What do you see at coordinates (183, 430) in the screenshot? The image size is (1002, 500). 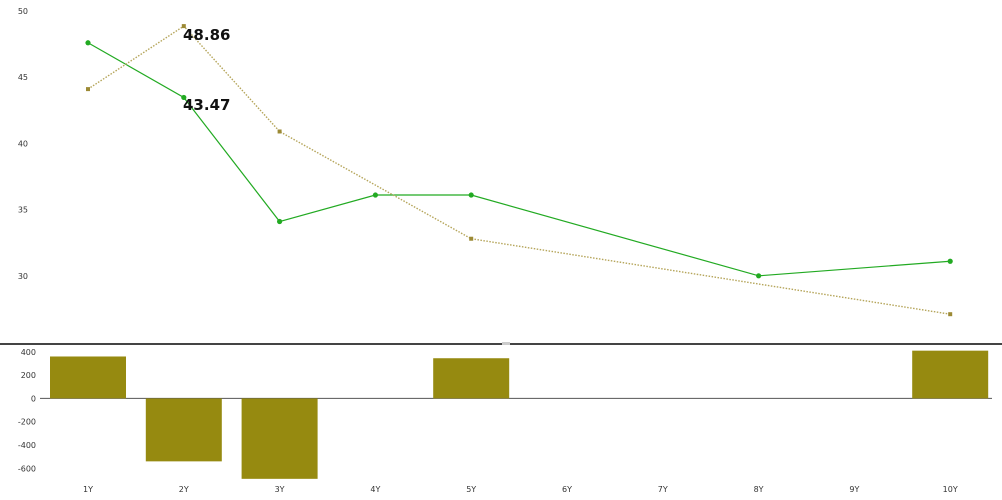 I see `bar-2Y` at bounding box center [183, 430].